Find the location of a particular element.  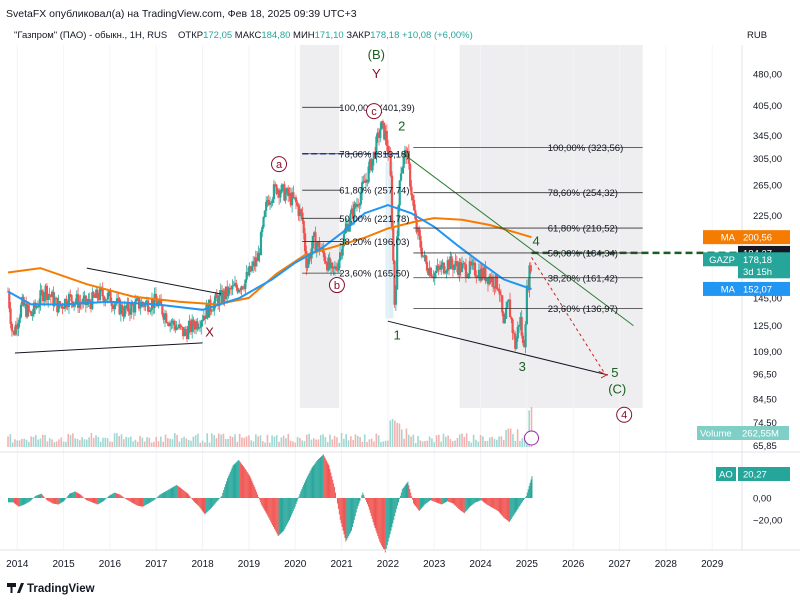

year-tick-label: 2028 is located at coordinates (666, 564).